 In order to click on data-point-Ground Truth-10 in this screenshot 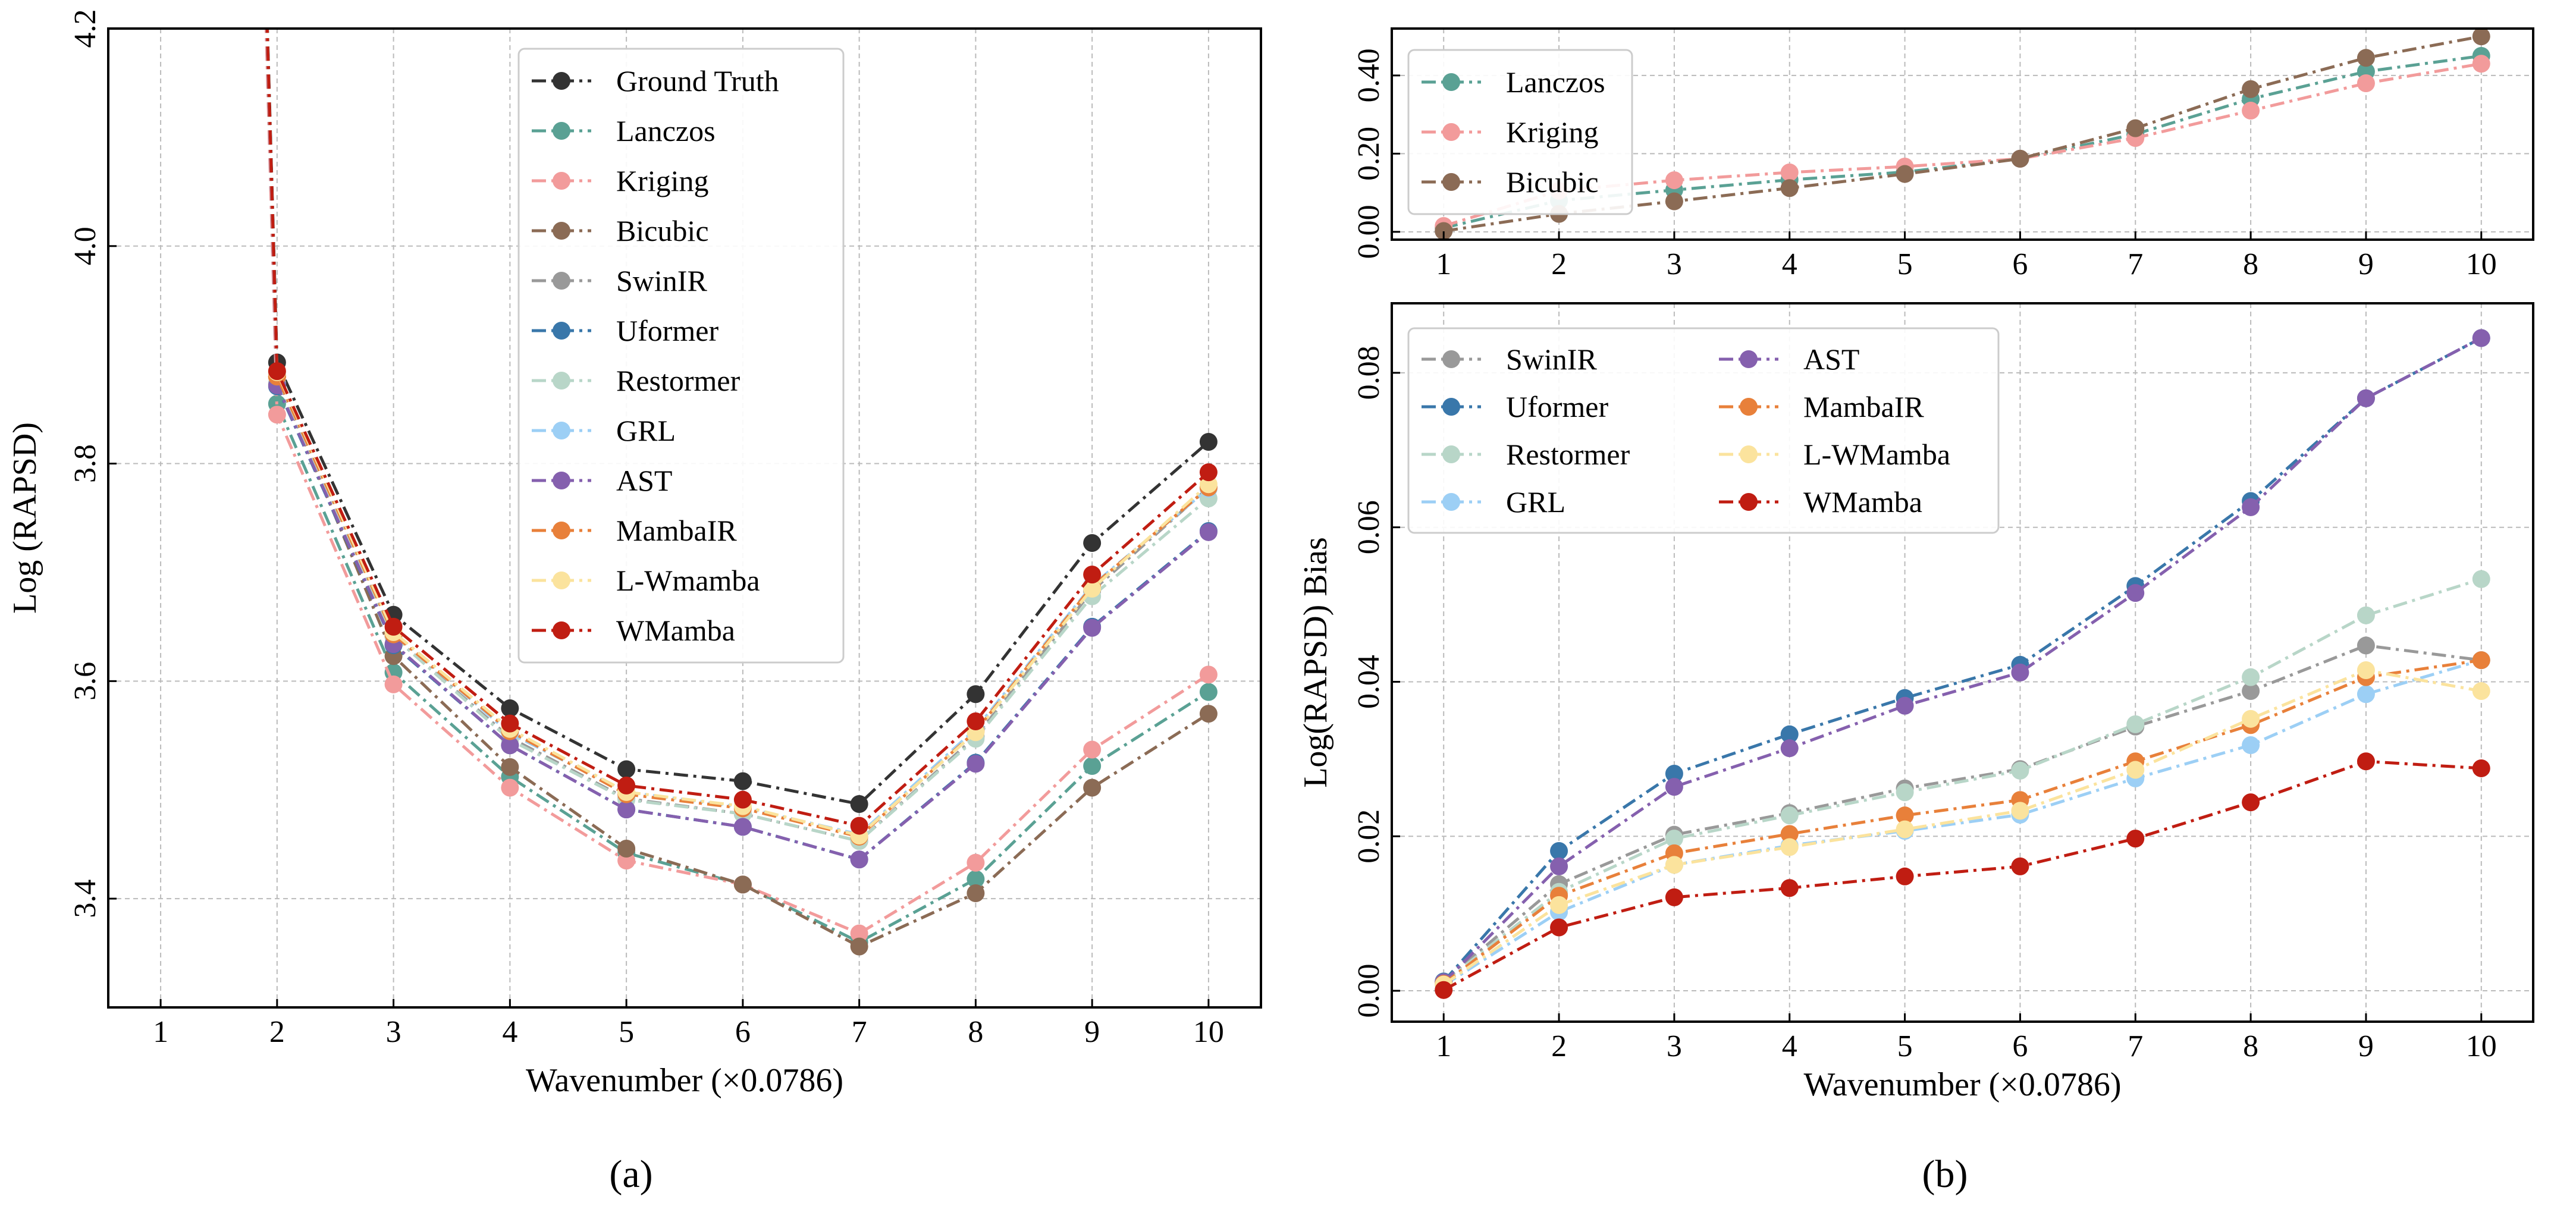, I will do `click(1208, 441)`.